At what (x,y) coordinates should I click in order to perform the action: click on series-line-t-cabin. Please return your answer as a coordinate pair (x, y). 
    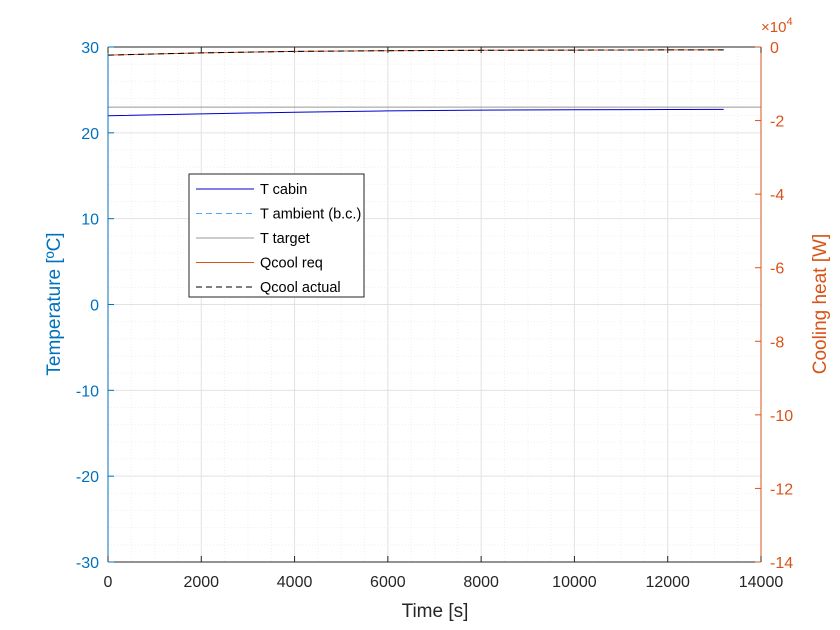
    Looking at the image, I should click on (415, 112).